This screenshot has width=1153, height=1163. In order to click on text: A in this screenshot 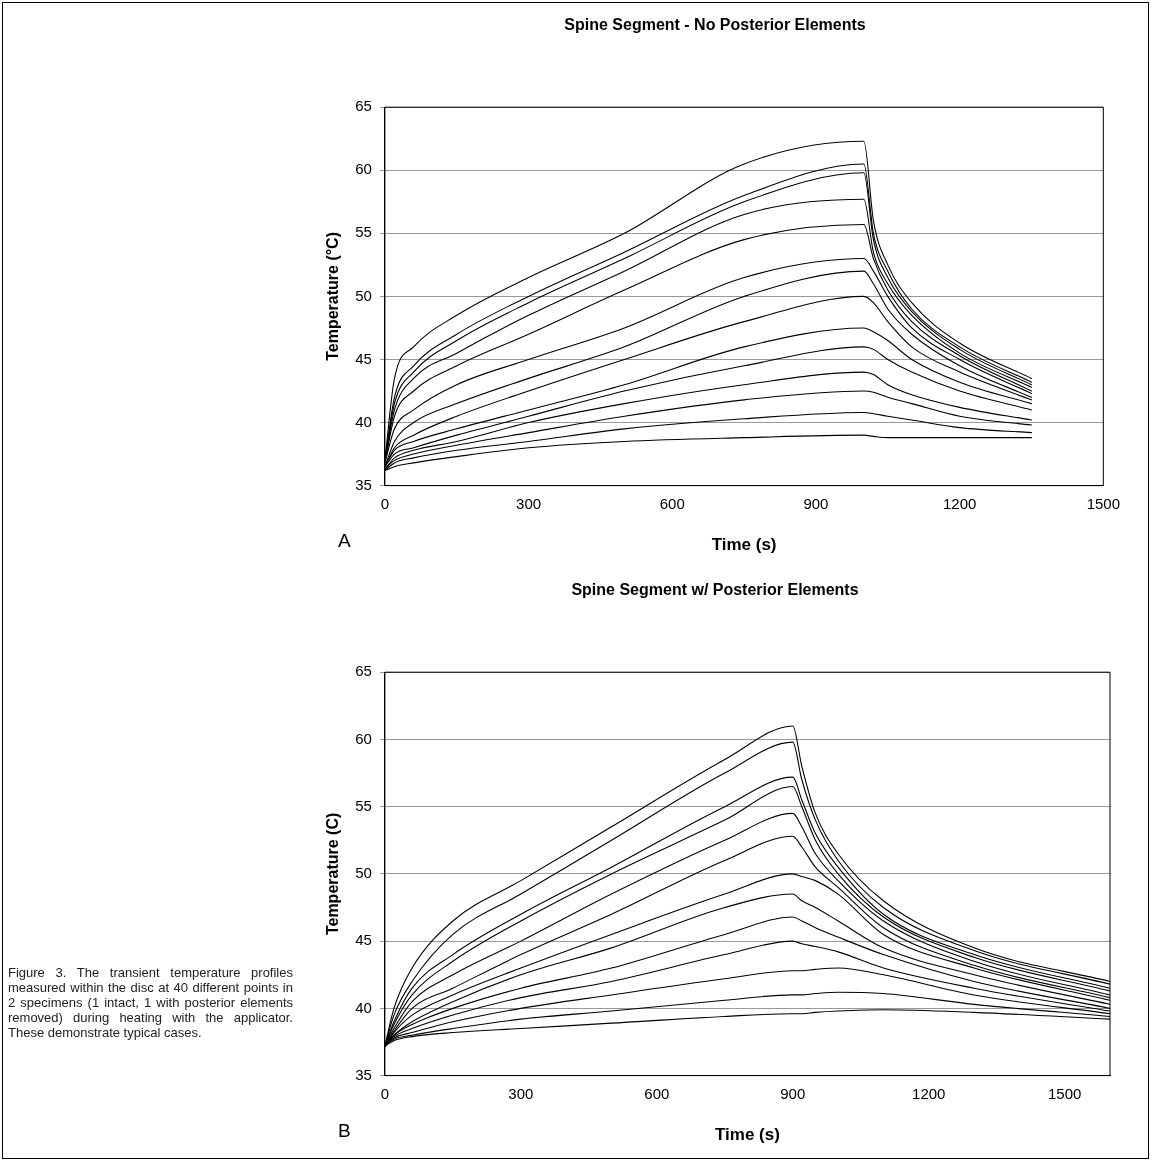, I will do `click(344, 541)`.